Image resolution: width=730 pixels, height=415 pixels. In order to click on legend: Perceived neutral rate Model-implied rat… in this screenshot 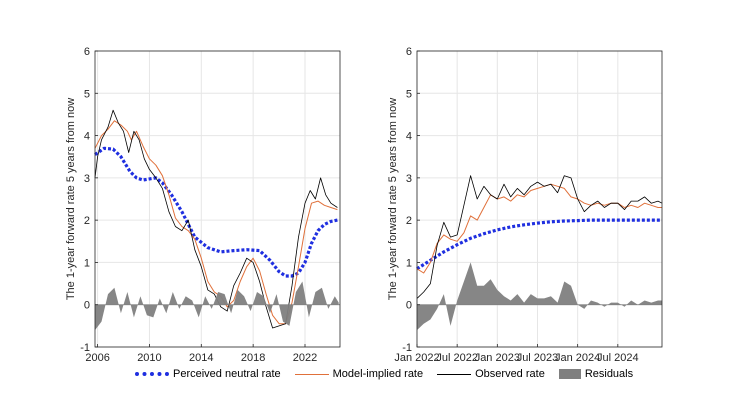, I will do `click(391, 374)`.